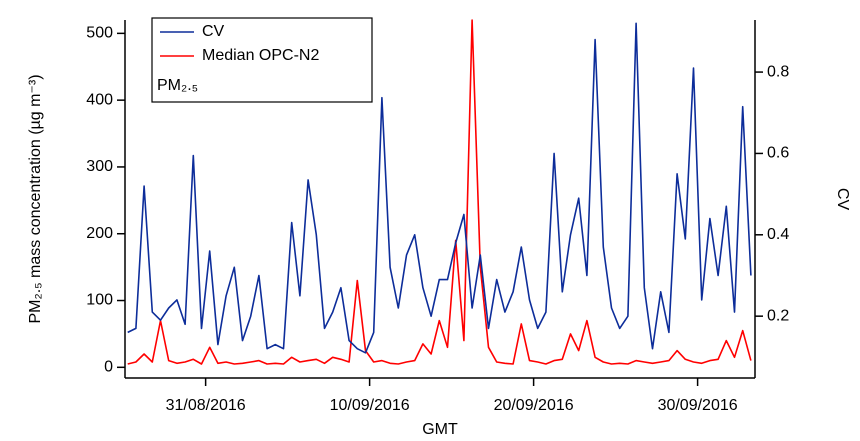  What do you see at coordinates (99, 33) in the screenshot?
I see `y-tick-label: 500` at bounding box center [99, 33].